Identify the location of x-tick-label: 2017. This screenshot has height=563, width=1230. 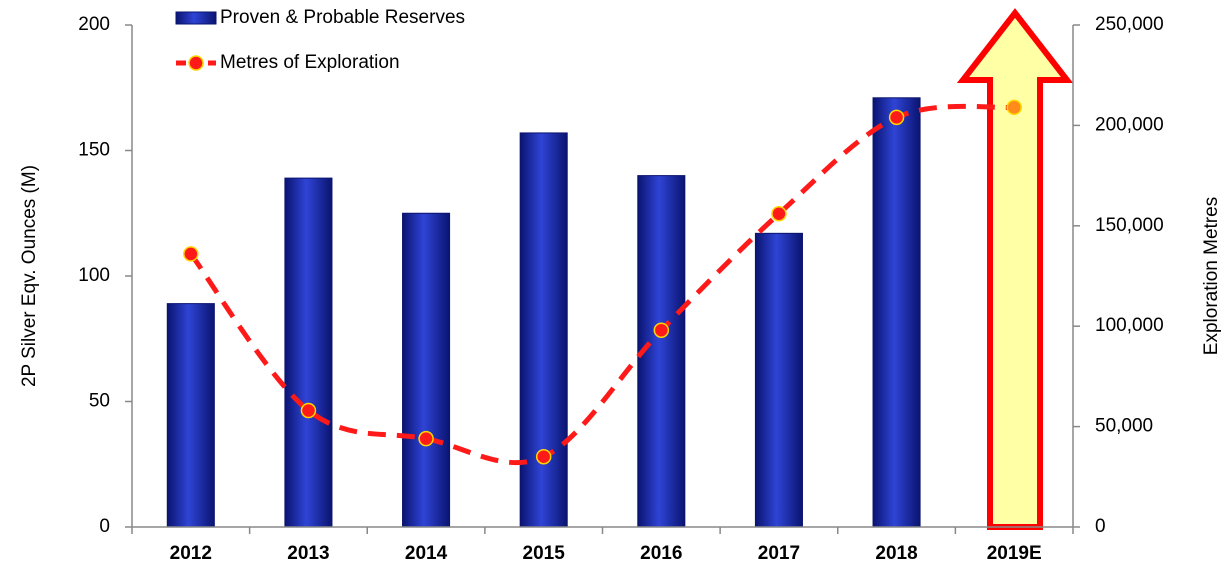
(779, 553).